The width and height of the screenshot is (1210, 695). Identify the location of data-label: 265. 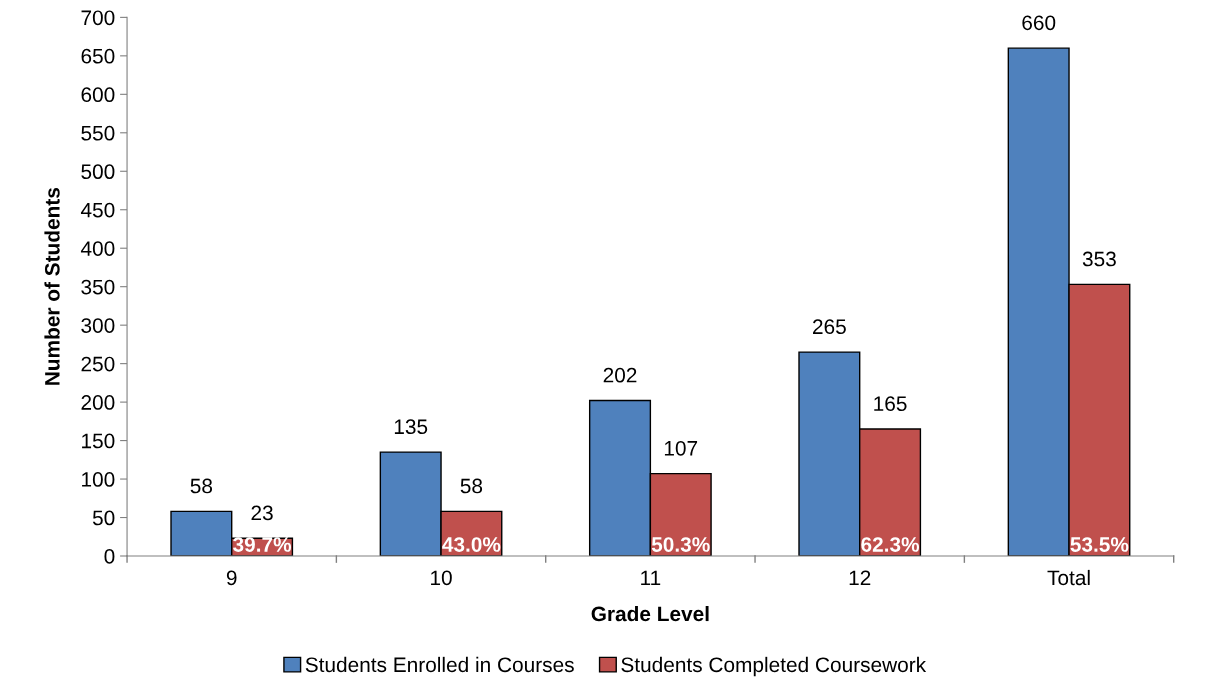
(829, 327).